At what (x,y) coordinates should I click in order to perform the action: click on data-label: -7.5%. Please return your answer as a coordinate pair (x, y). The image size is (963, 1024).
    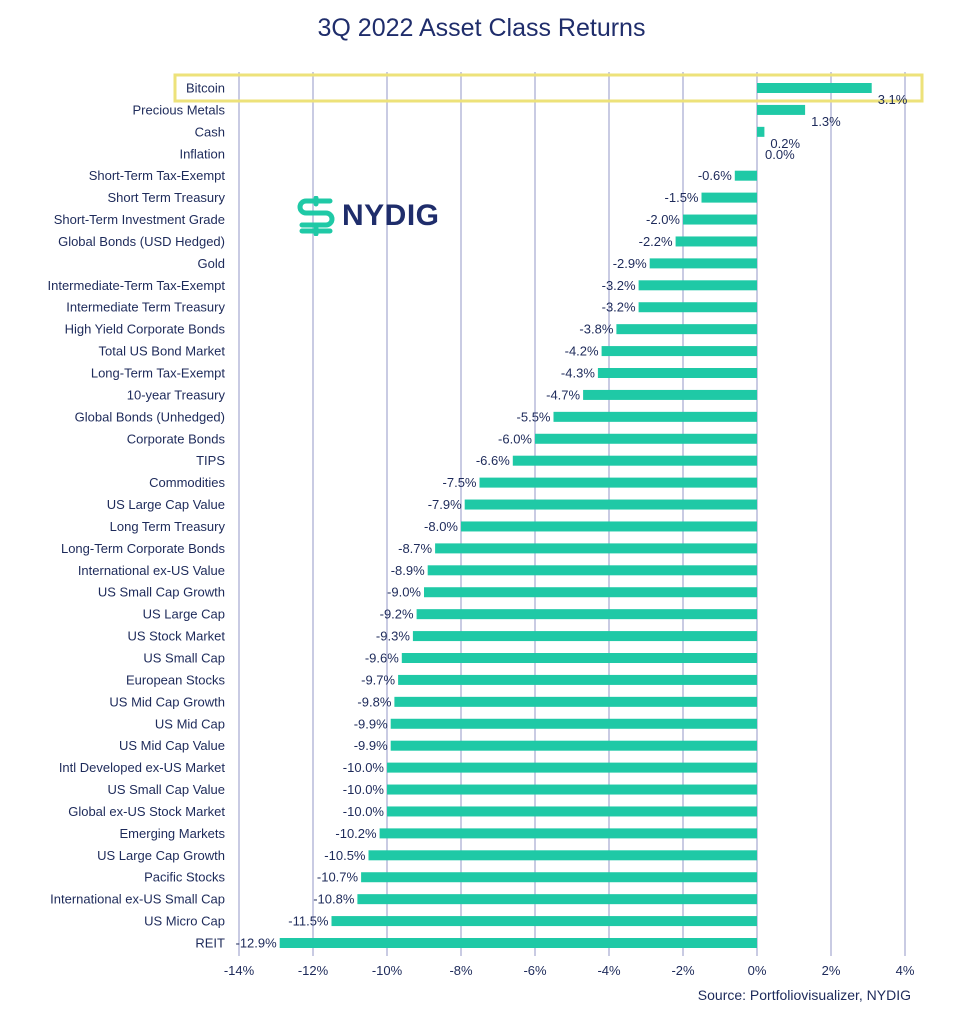
    Looking at the image, I should click on (460, 482).